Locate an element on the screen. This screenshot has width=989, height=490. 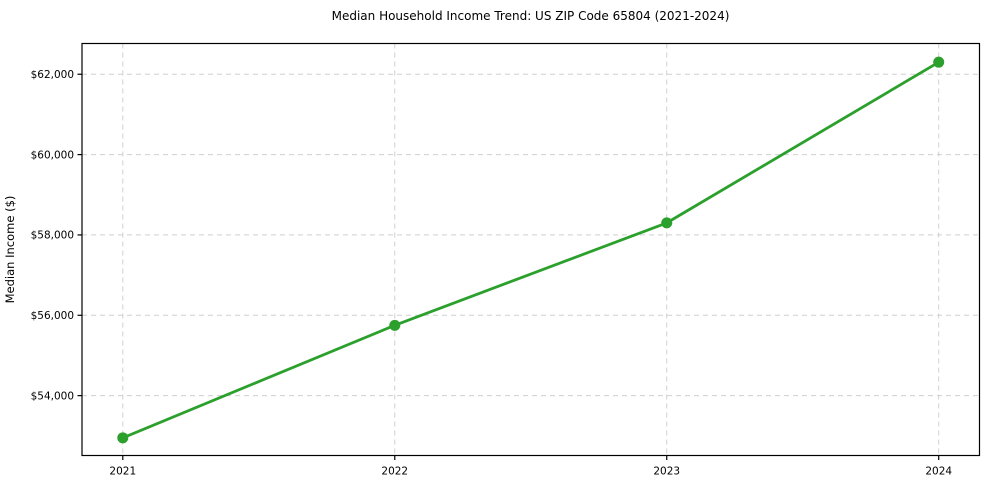
x-tick-label: 2023 is located at coordinates (666, 472).